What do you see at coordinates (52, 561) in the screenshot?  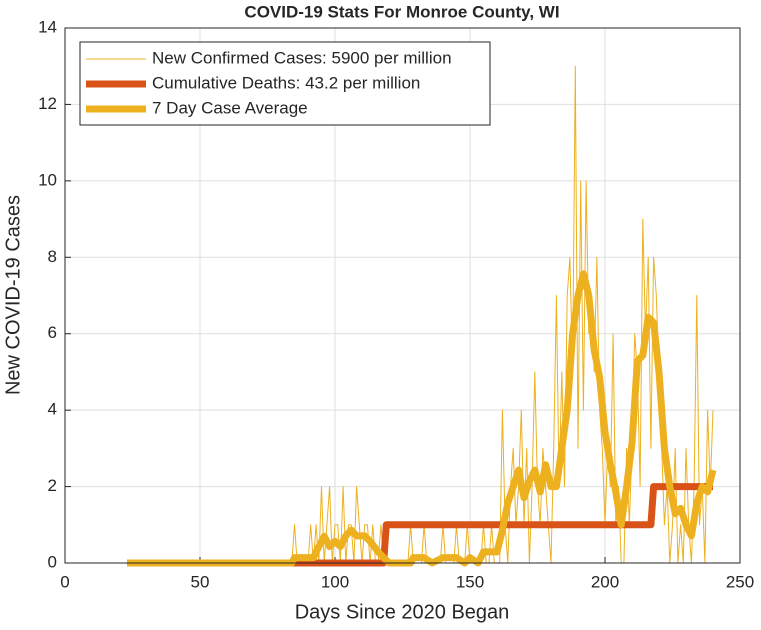 I see `y-tick-label: 0` at bounding box center [52, 561].